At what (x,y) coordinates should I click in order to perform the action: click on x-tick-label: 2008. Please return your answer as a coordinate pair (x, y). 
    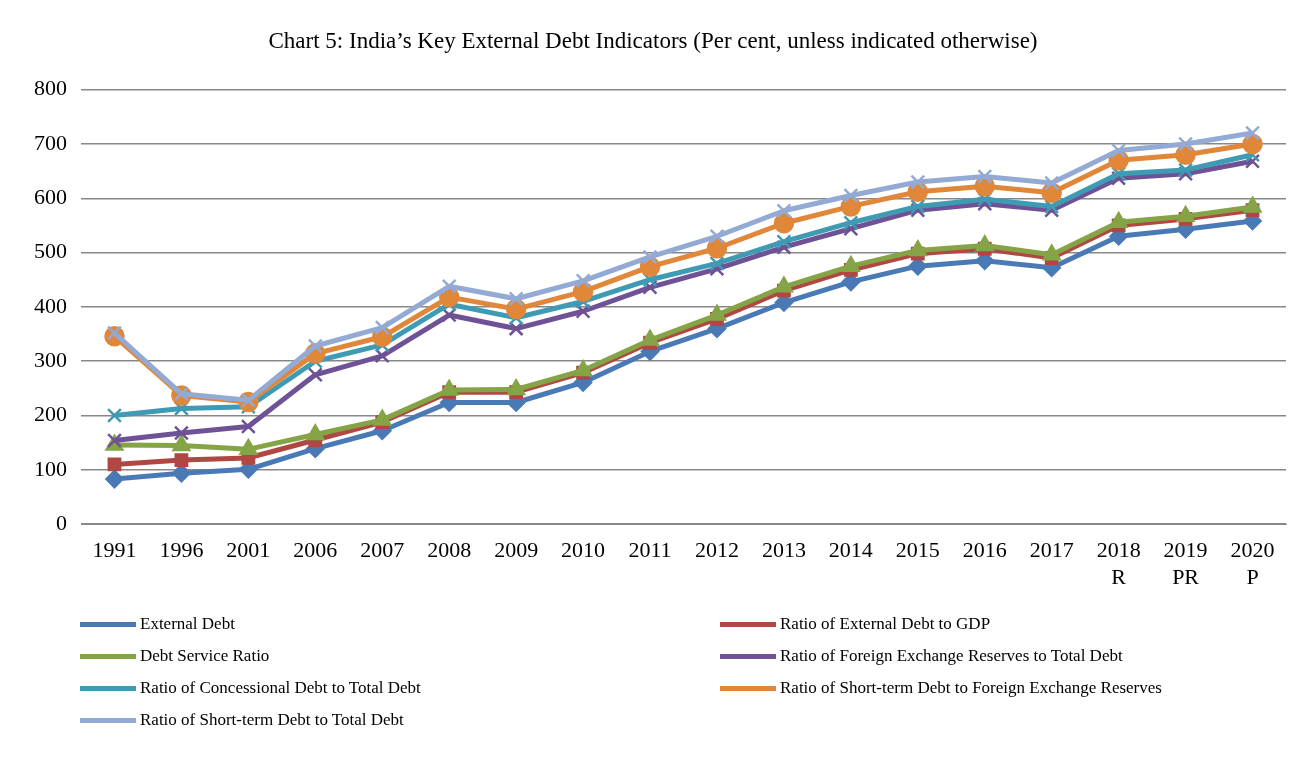
    Looking at the image, I should click on (449, 550).